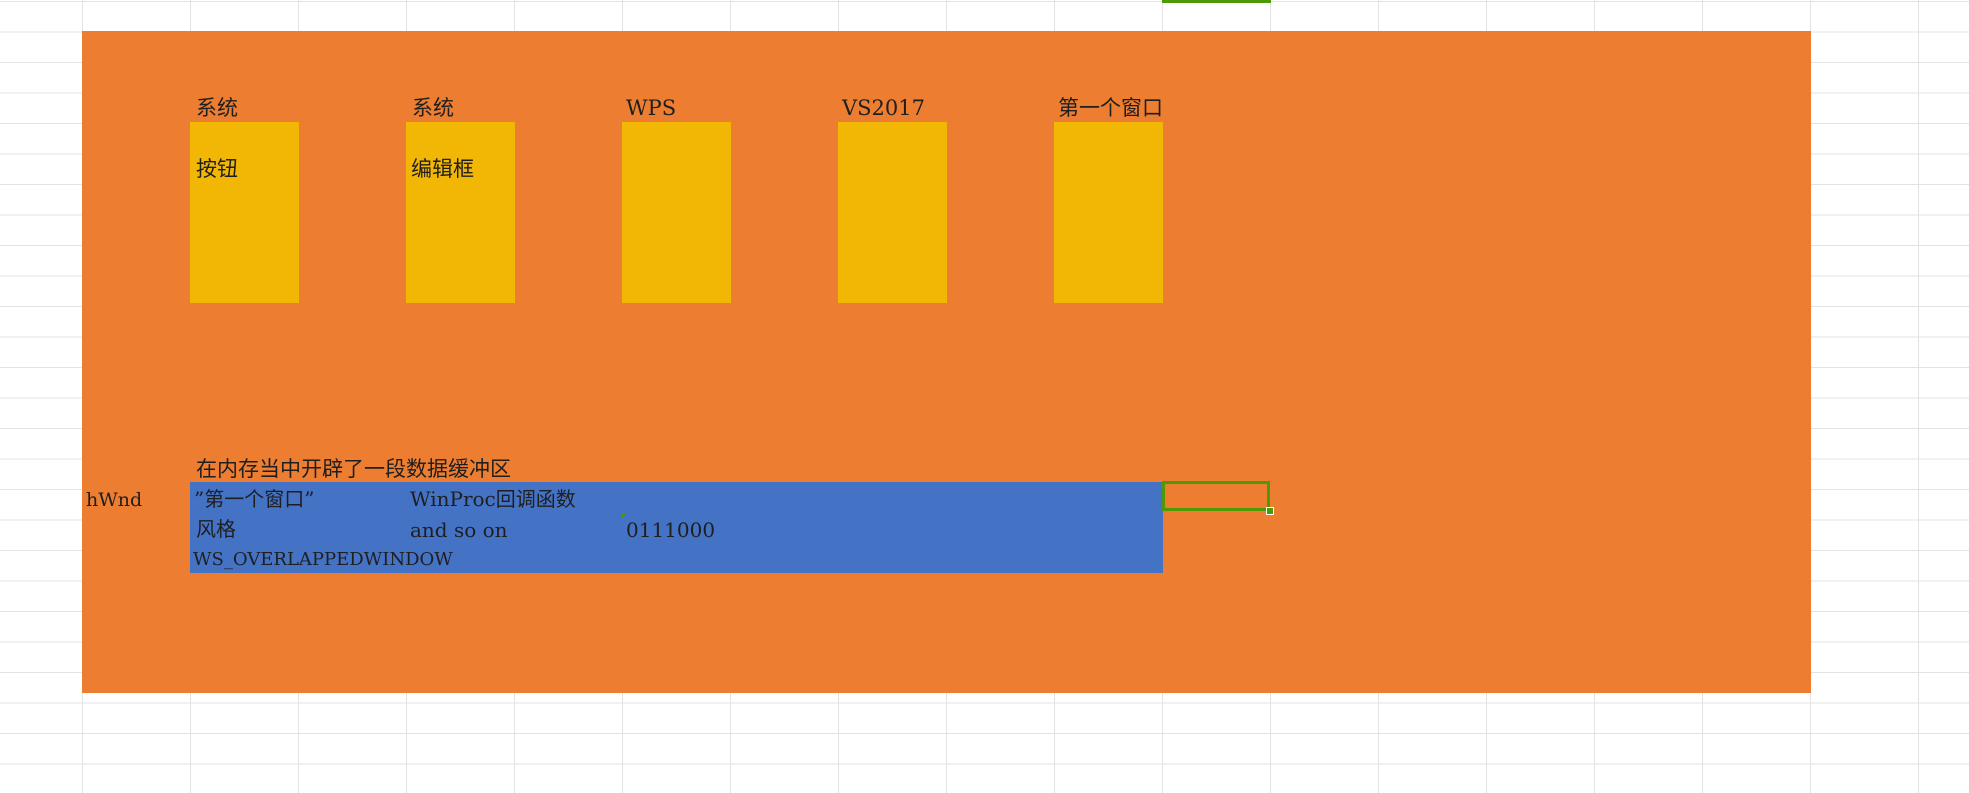  Describe the element at coordinates (216, 529) in the screenshot. I see `buffer-style-label-cell: 风格` at that location.